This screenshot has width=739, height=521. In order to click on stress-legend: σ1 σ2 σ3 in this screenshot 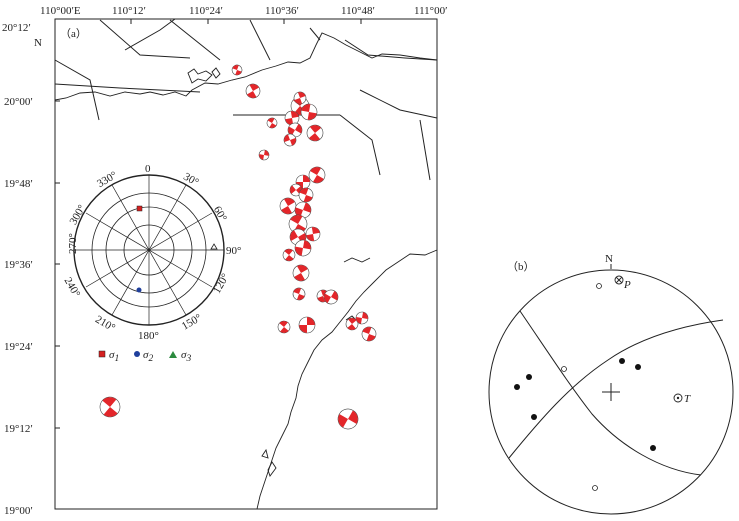, I will do `click(144, 356)`.